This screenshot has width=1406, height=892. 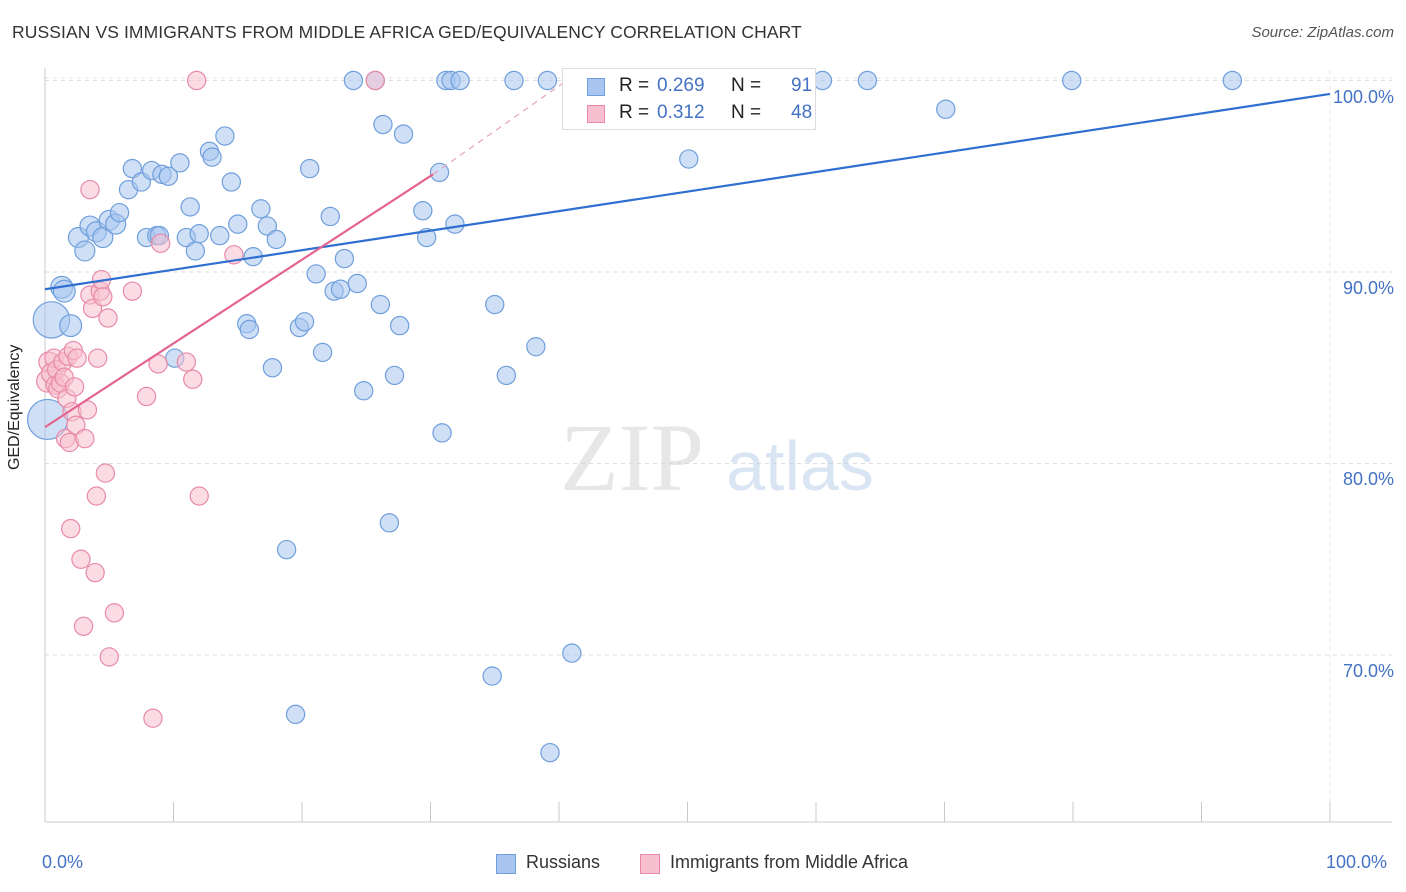 What do you see at coordinates (1357, 862) in the screenshot?
I see `x-tick-label-max: 100.0%` at bounding box center [1357, 862].